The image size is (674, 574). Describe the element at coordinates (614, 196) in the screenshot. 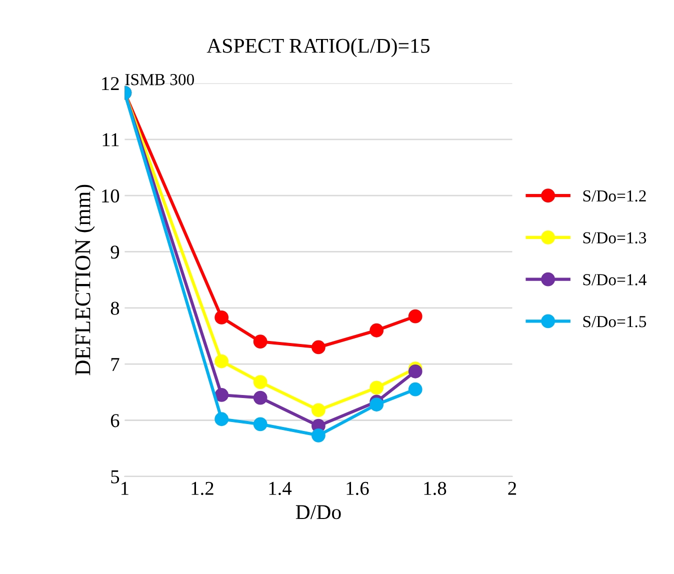

I see `legend-label: S/Do=1.2` at that location.